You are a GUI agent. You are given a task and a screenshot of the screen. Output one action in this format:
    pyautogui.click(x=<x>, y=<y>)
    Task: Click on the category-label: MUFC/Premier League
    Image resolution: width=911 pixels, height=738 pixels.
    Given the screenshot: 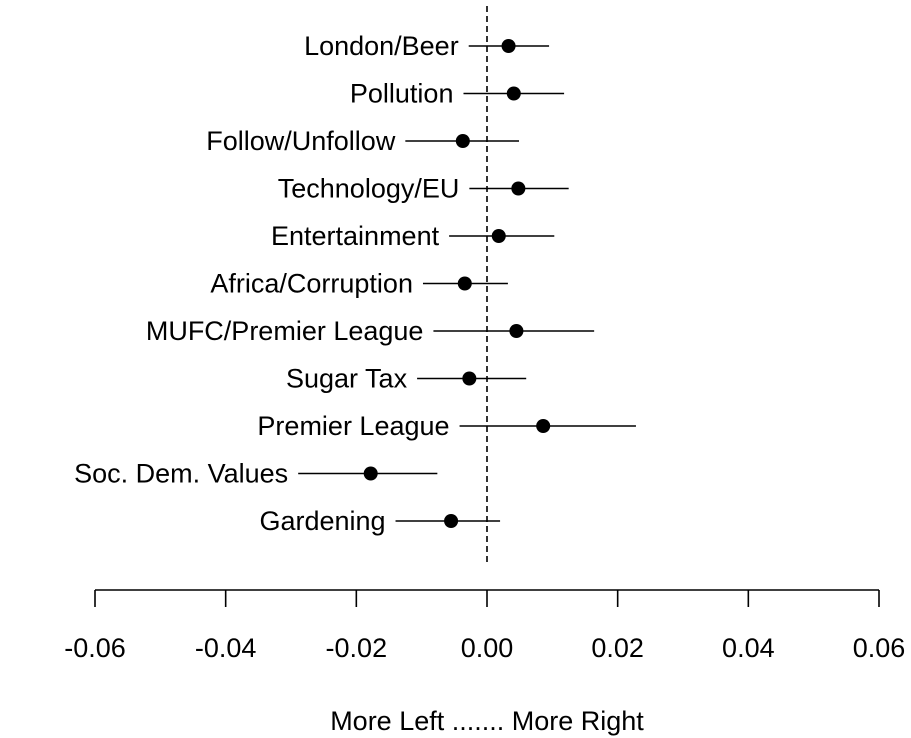 What is the action you would take?
    pyautogui.click(x=285, y=331)
    